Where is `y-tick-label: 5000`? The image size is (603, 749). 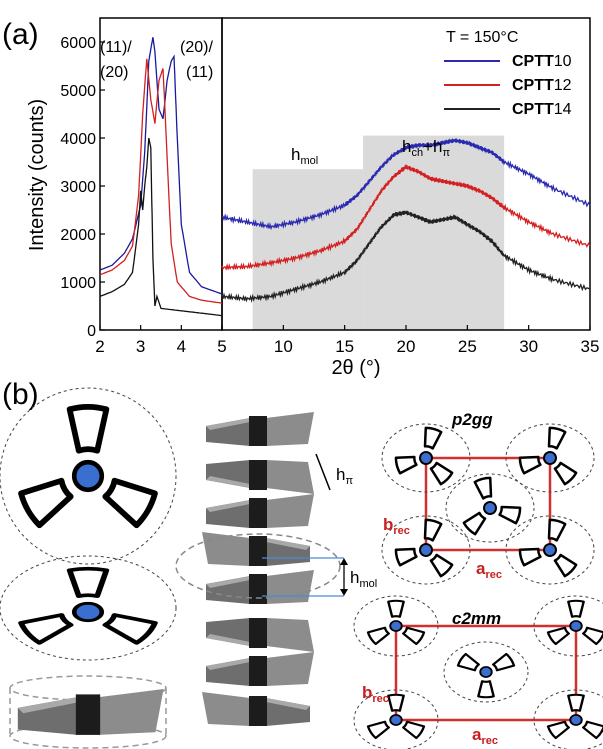 y-tick-label: 5000 is located at coordinates (78, 91).